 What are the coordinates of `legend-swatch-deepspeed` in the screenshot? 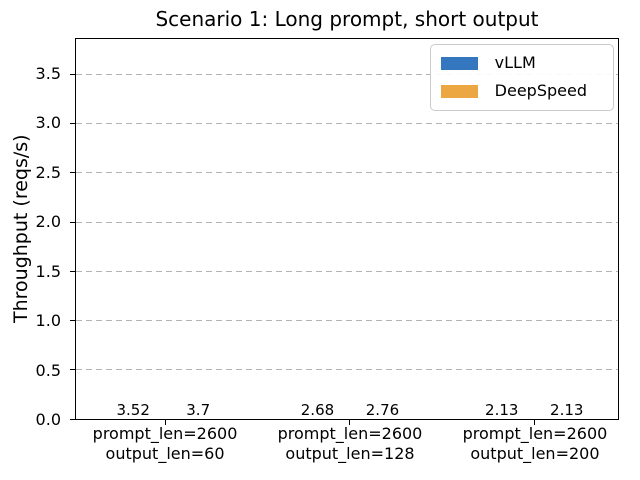 It's located at (459, 92).